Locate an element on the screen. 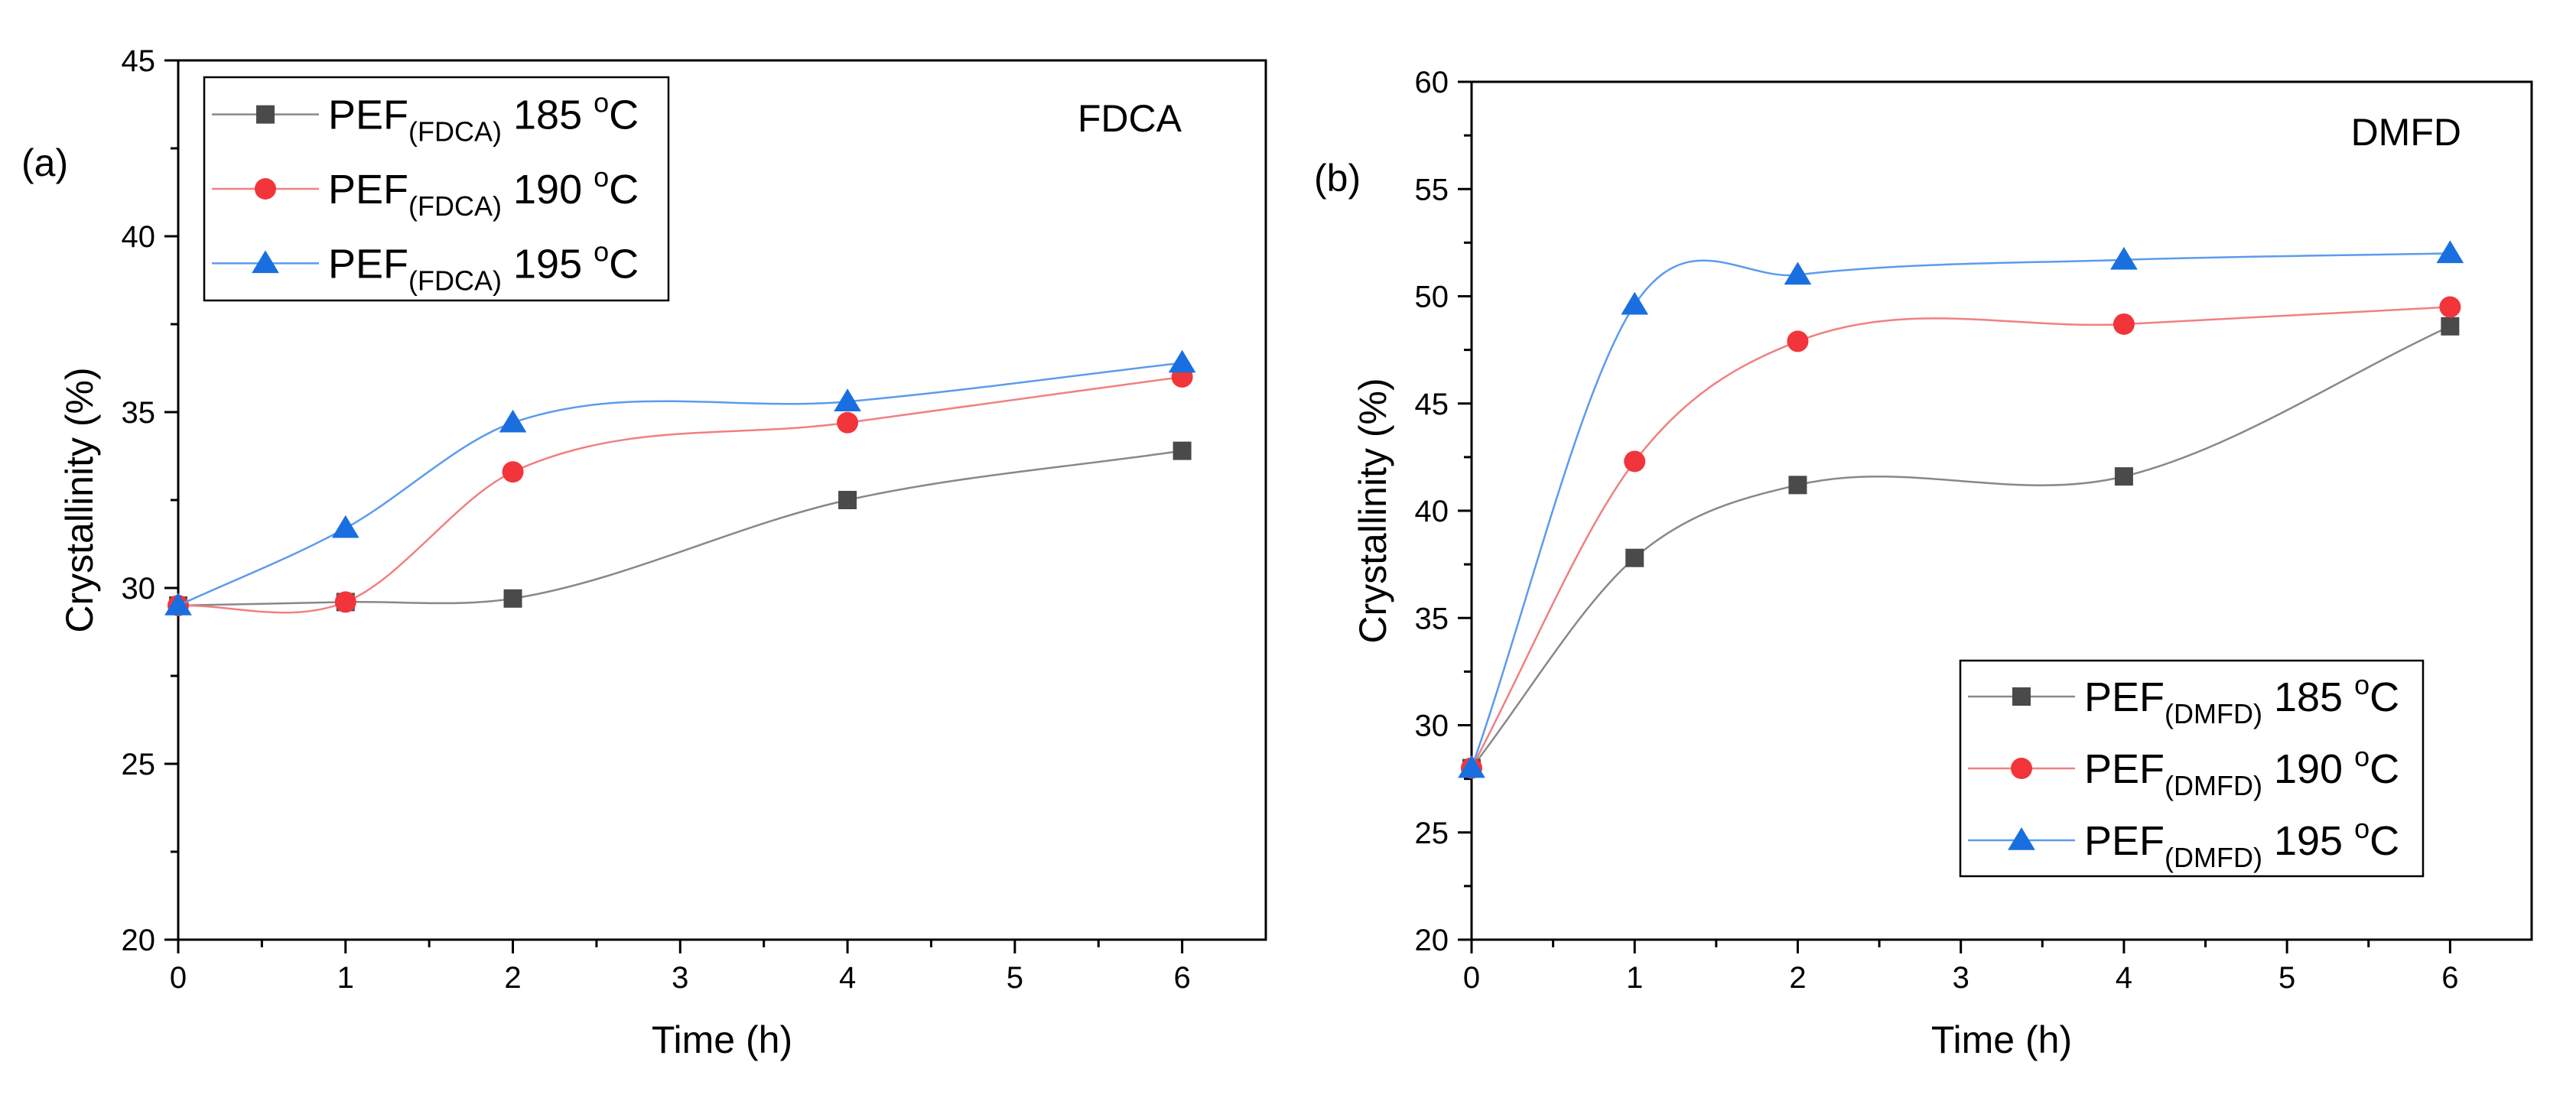 The width and height of the screenshot is (2576, 1101). y-tick-label: 40 is located at coordinates (139, 237).